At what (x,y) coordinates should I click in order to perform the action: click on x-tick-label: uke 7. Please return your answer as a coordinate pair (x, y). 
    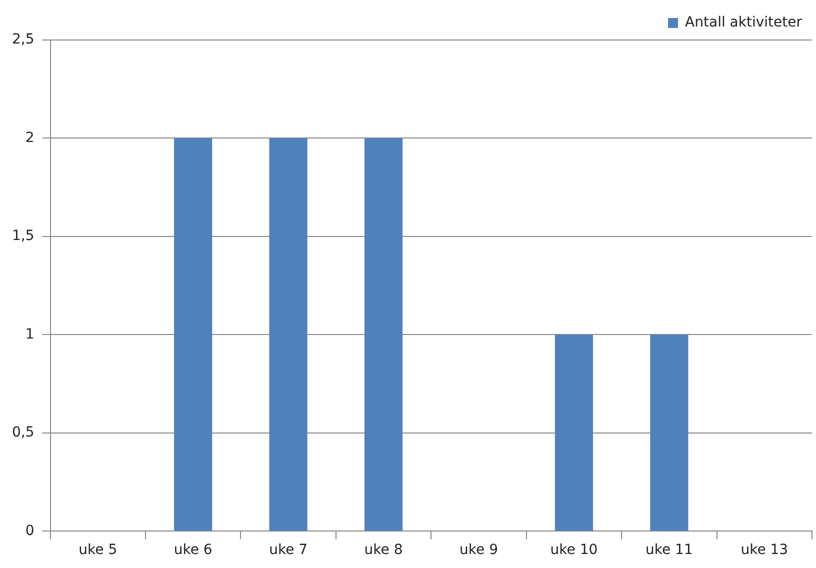
    Looking at the image, I should click on (288, 550).